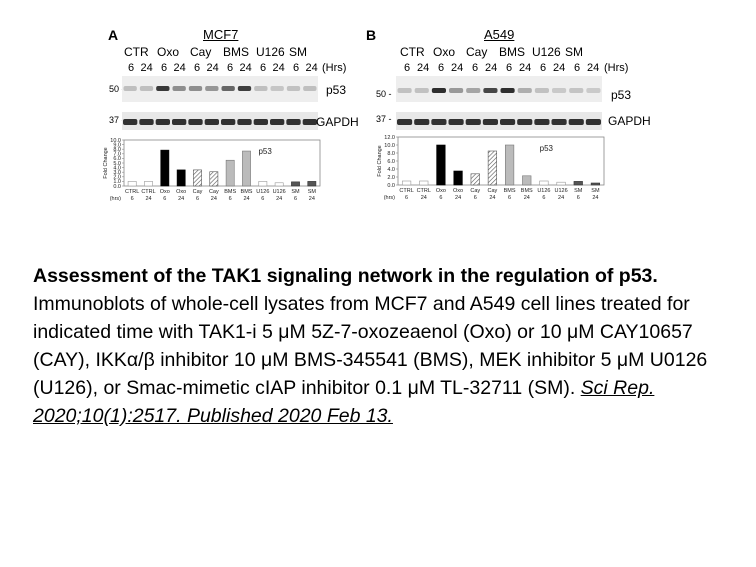 The width and height of the screenshot is (756, 567). Describe the element at coordinates (298, 52) in the screenshot. I see `treatment-label: SM` at that location.